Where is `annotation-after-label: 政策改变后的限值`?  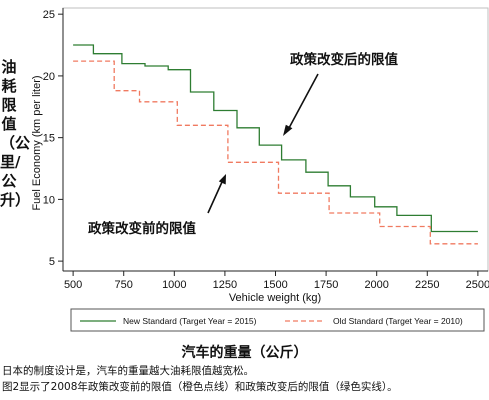 annotation-after-label: 政策改变后的限值 is located at coordinates (344, 59).